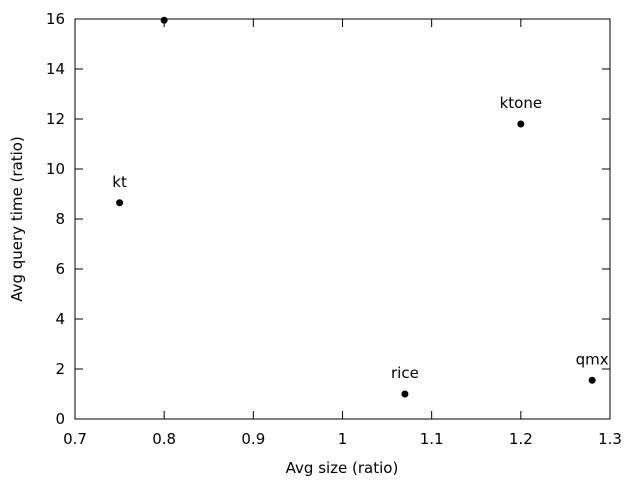 This screenshot has height=480, width=640. What do you see at coordinates (164, 439) in the screenshot?
I see `x-tick-label: 0.8` at bounding box center [164, 439].